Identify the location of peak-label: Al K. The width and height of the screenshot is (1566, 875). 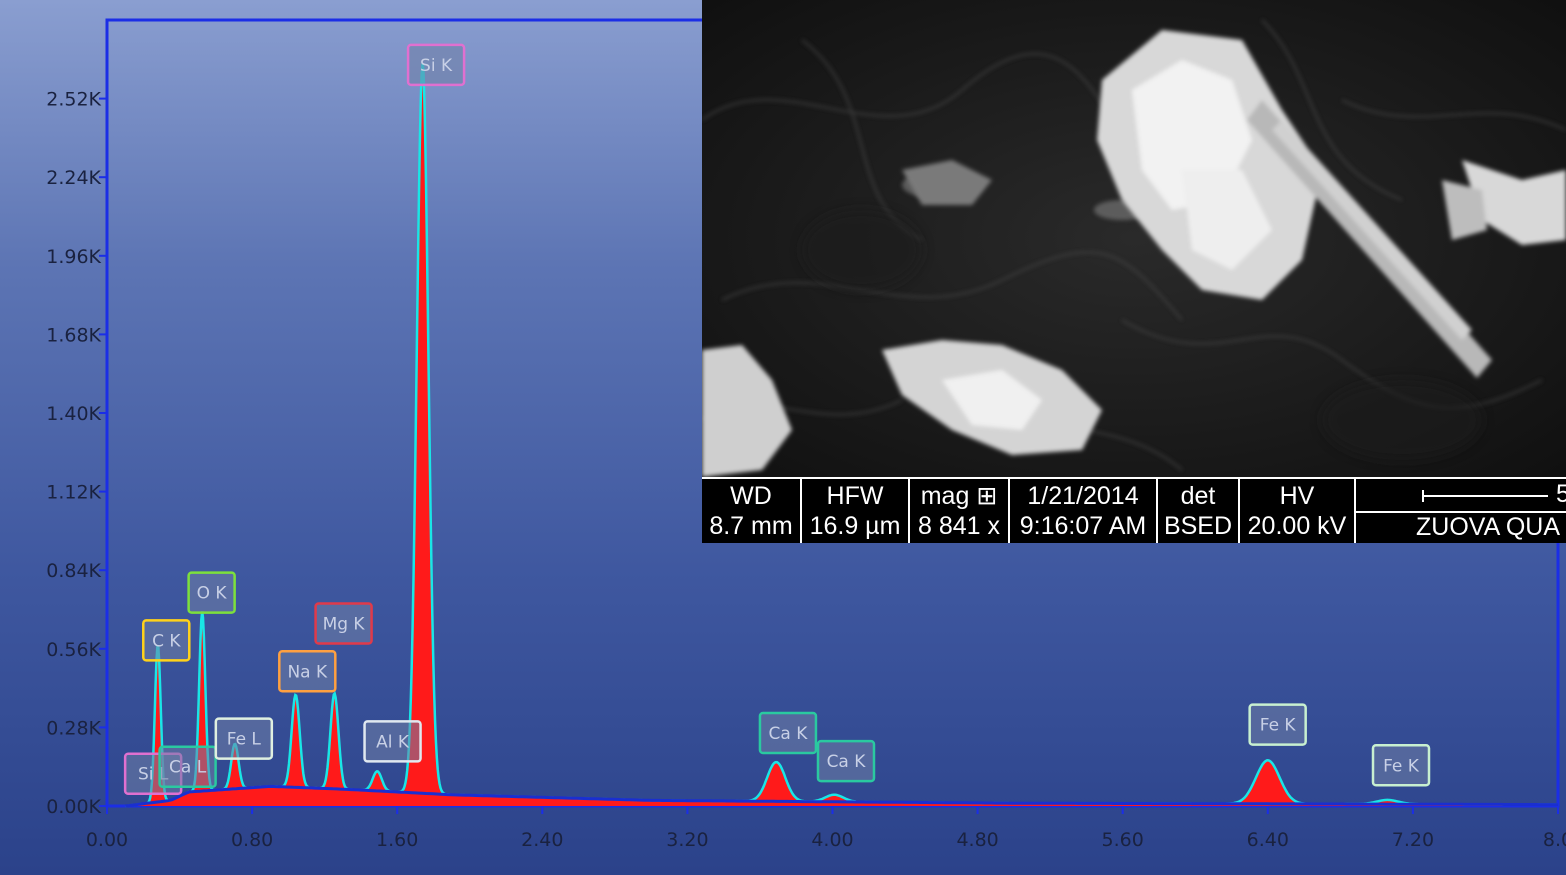
(392, 741).